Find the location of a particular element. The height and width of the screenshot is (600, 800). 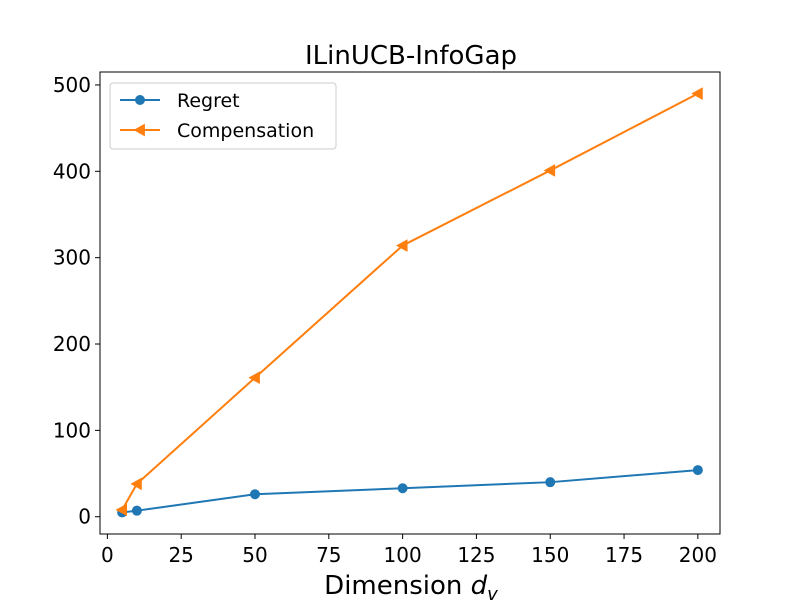

y-tick-label: 500 is located at coordinates (72, 85).